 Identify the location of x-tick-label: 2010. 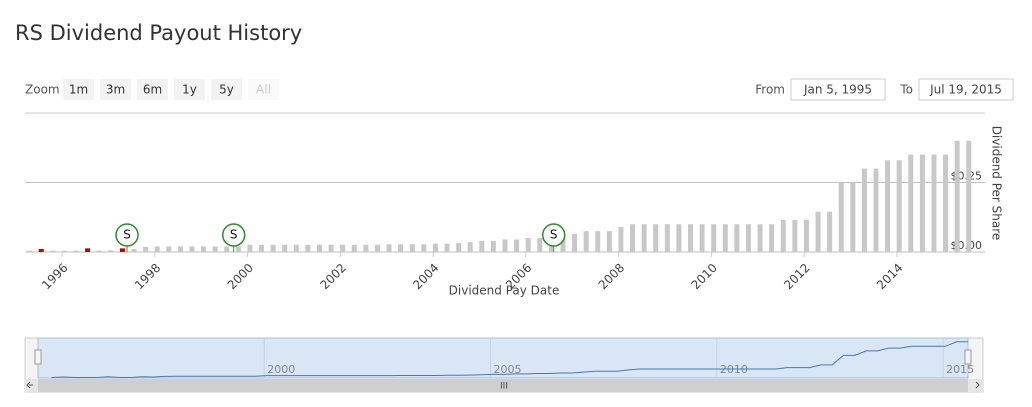
(703, 276).